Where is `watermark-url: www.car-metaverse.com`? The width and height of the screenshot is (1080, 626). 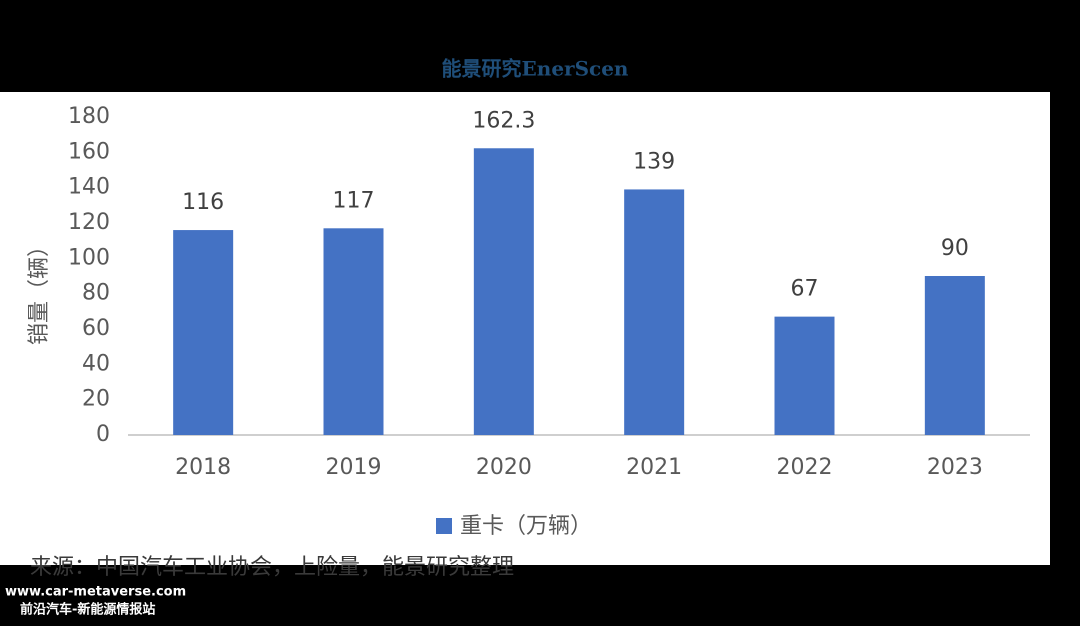 watermark-url: www.car-metaverse.com is located at coordinates (95, 592).